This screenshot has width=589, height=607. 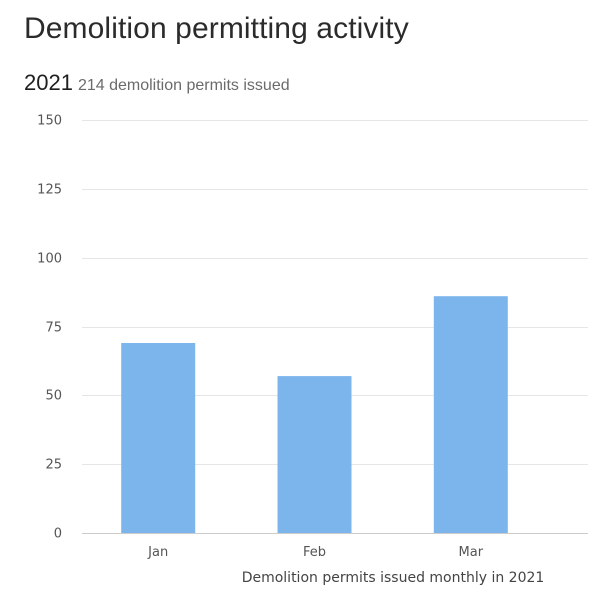 What do you see at coordinates (48, 82) in the screenshot?
I see `subtitle-year: 2021` at bounding box center [48, 82].